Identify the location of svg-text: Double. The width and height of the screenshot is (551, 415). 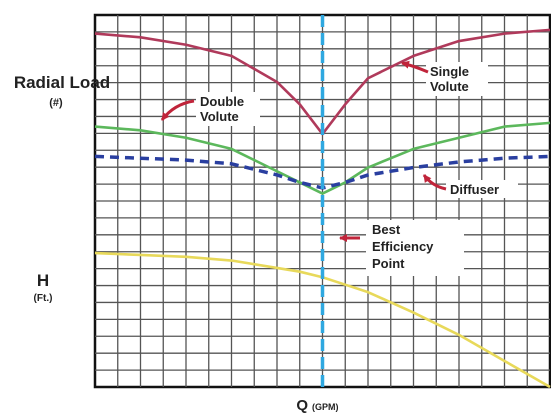
(222, 101).